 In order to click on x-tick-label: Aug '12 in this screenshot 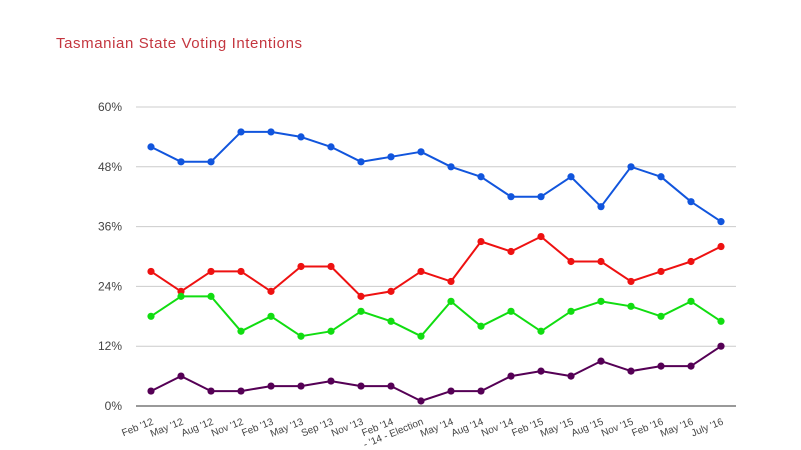, I will do `click(198, 427)`.